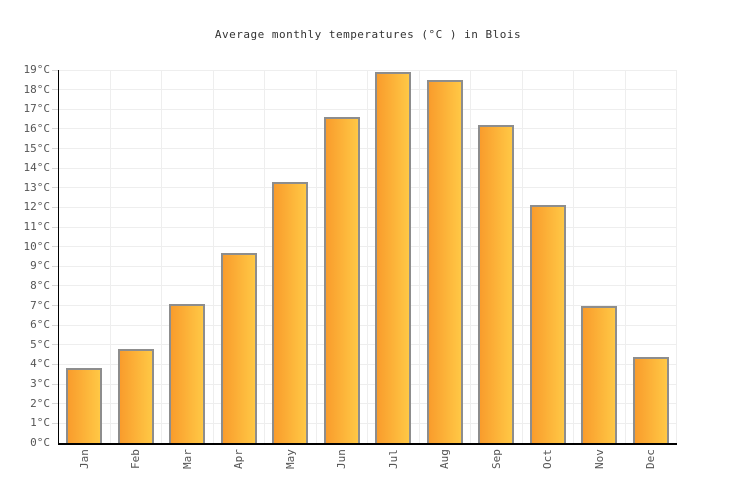 The image size is (736, 500). Describe the element at coordinates (40, 305) in the screenshot. I see `y-tick-label: 7°C` at that location.